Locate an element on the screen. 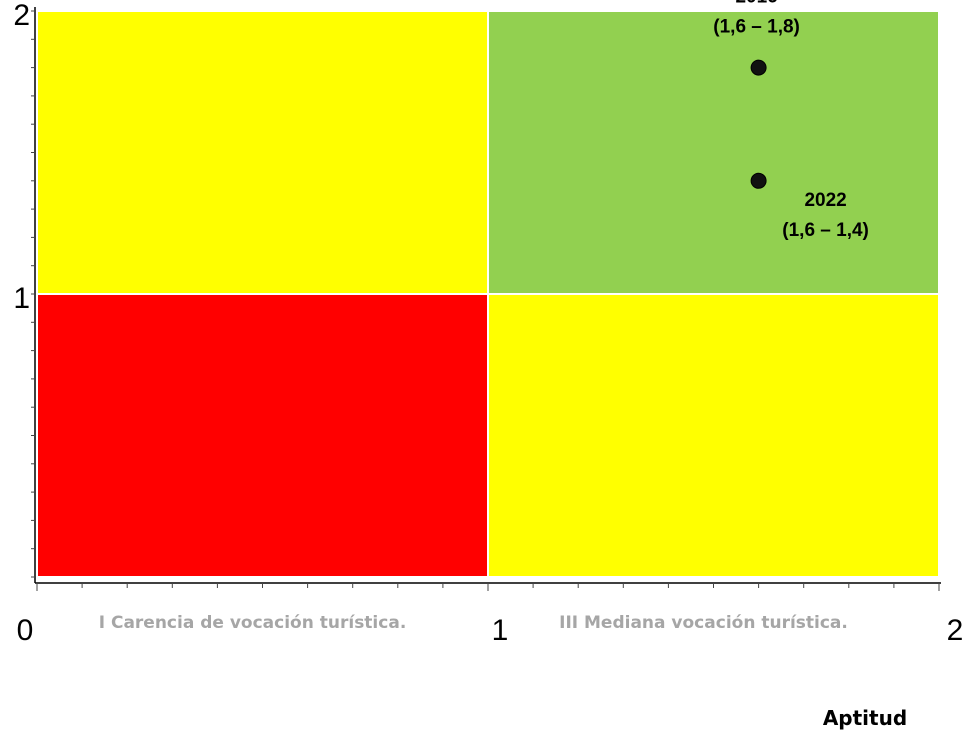  point-2022 is located at coordinates (758, 180).